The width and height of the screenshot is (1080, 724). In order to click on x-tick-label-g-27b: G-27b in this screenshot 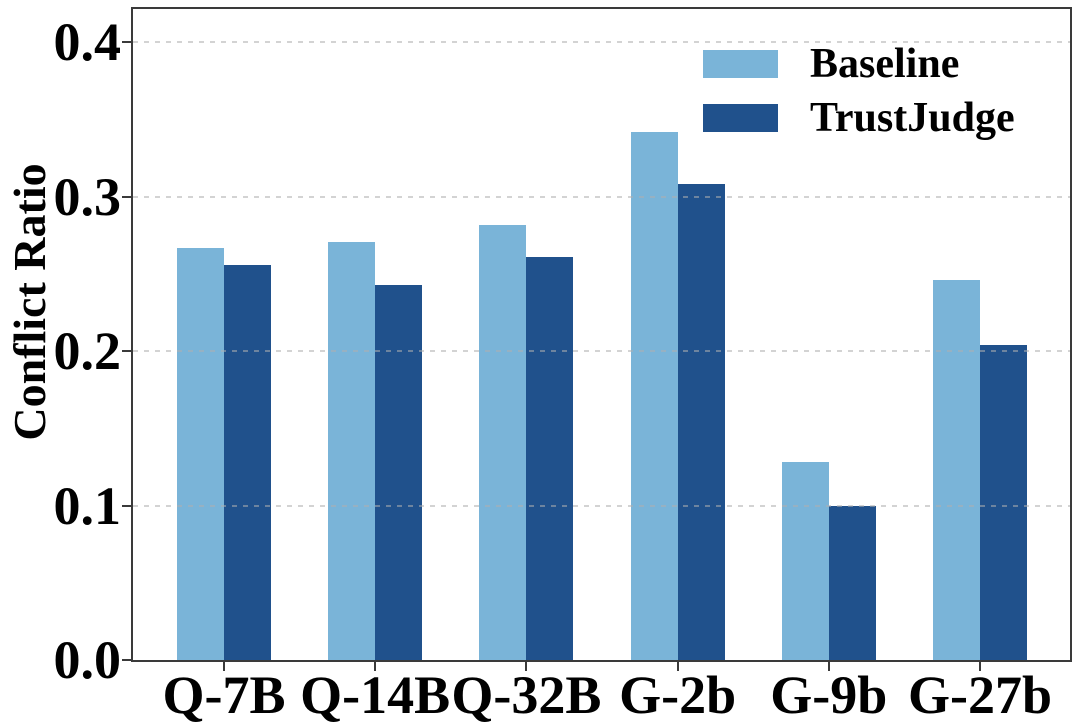, I will do `click(980, 694)`.